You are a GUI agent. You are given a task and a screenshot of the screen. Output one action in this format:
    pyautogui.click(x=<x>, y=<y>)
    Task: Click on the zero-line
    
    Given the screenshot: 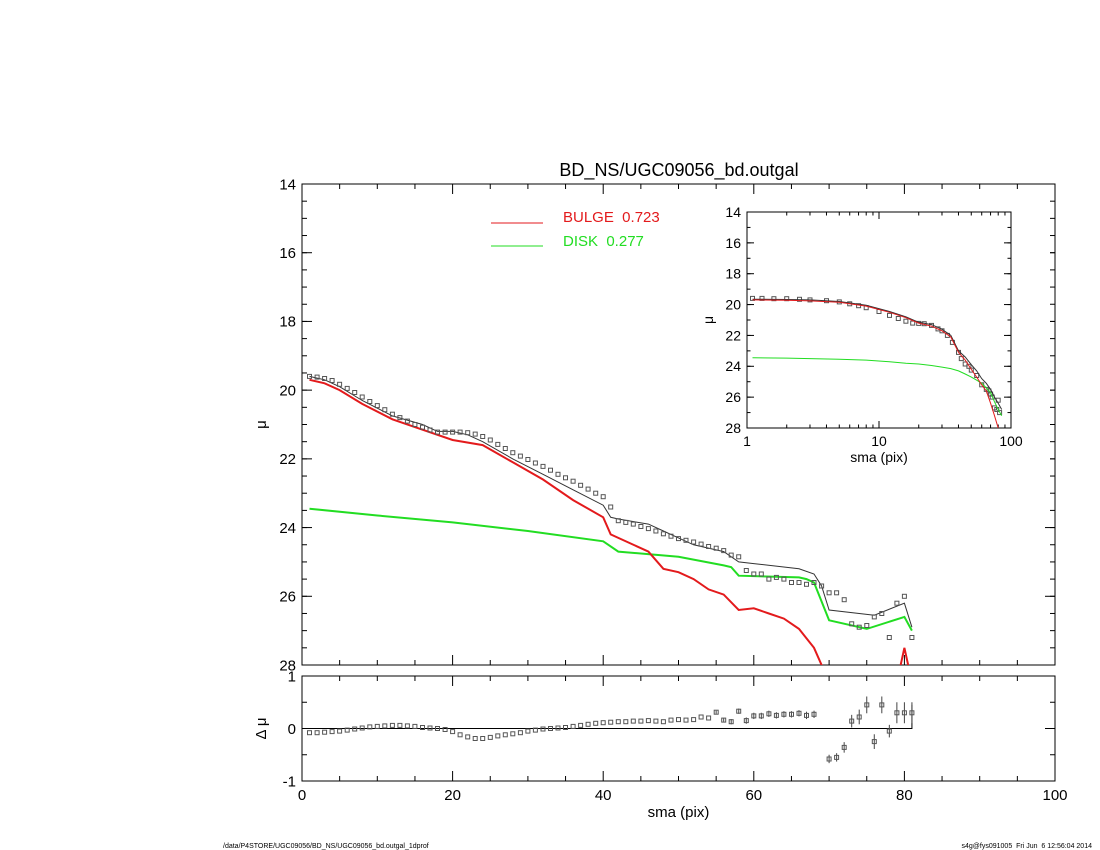 What is the action you would take?
    pyautogui.click(x=607, y=716)
    